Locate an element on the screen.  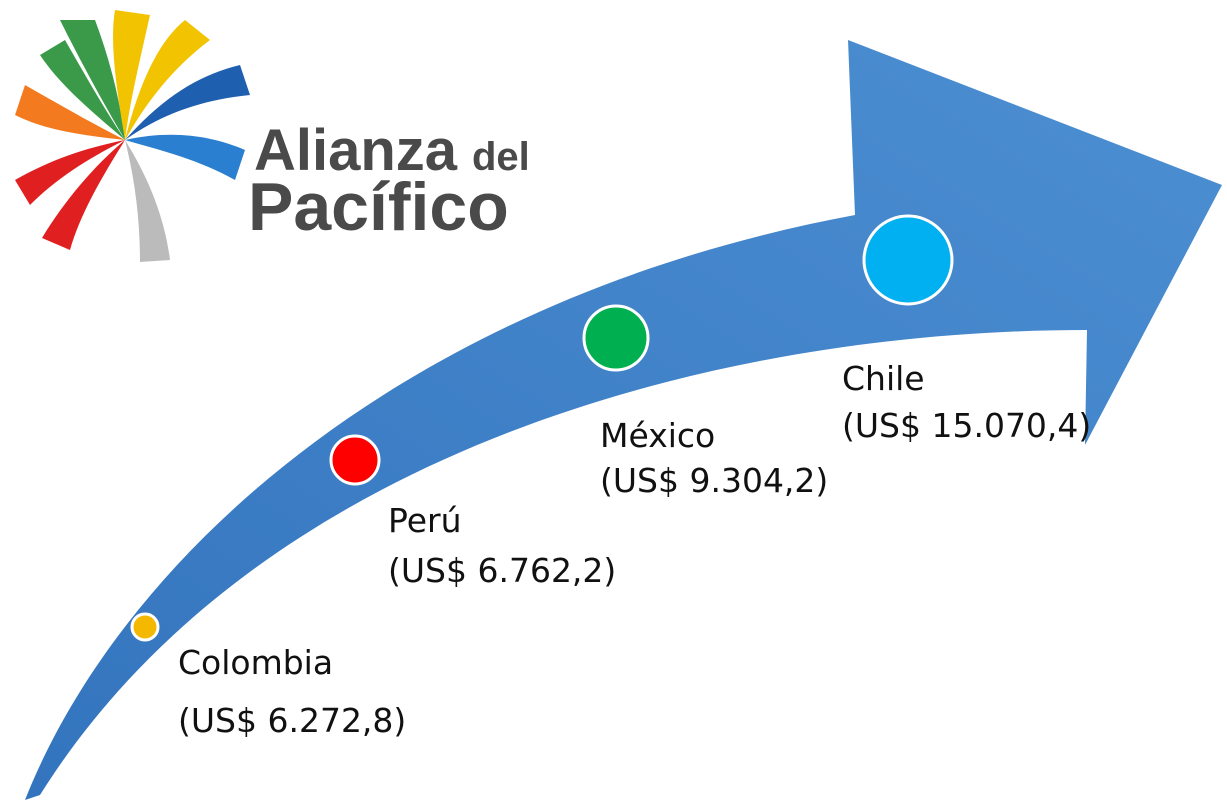
logo-text: del is located at coordinates (501, 157).